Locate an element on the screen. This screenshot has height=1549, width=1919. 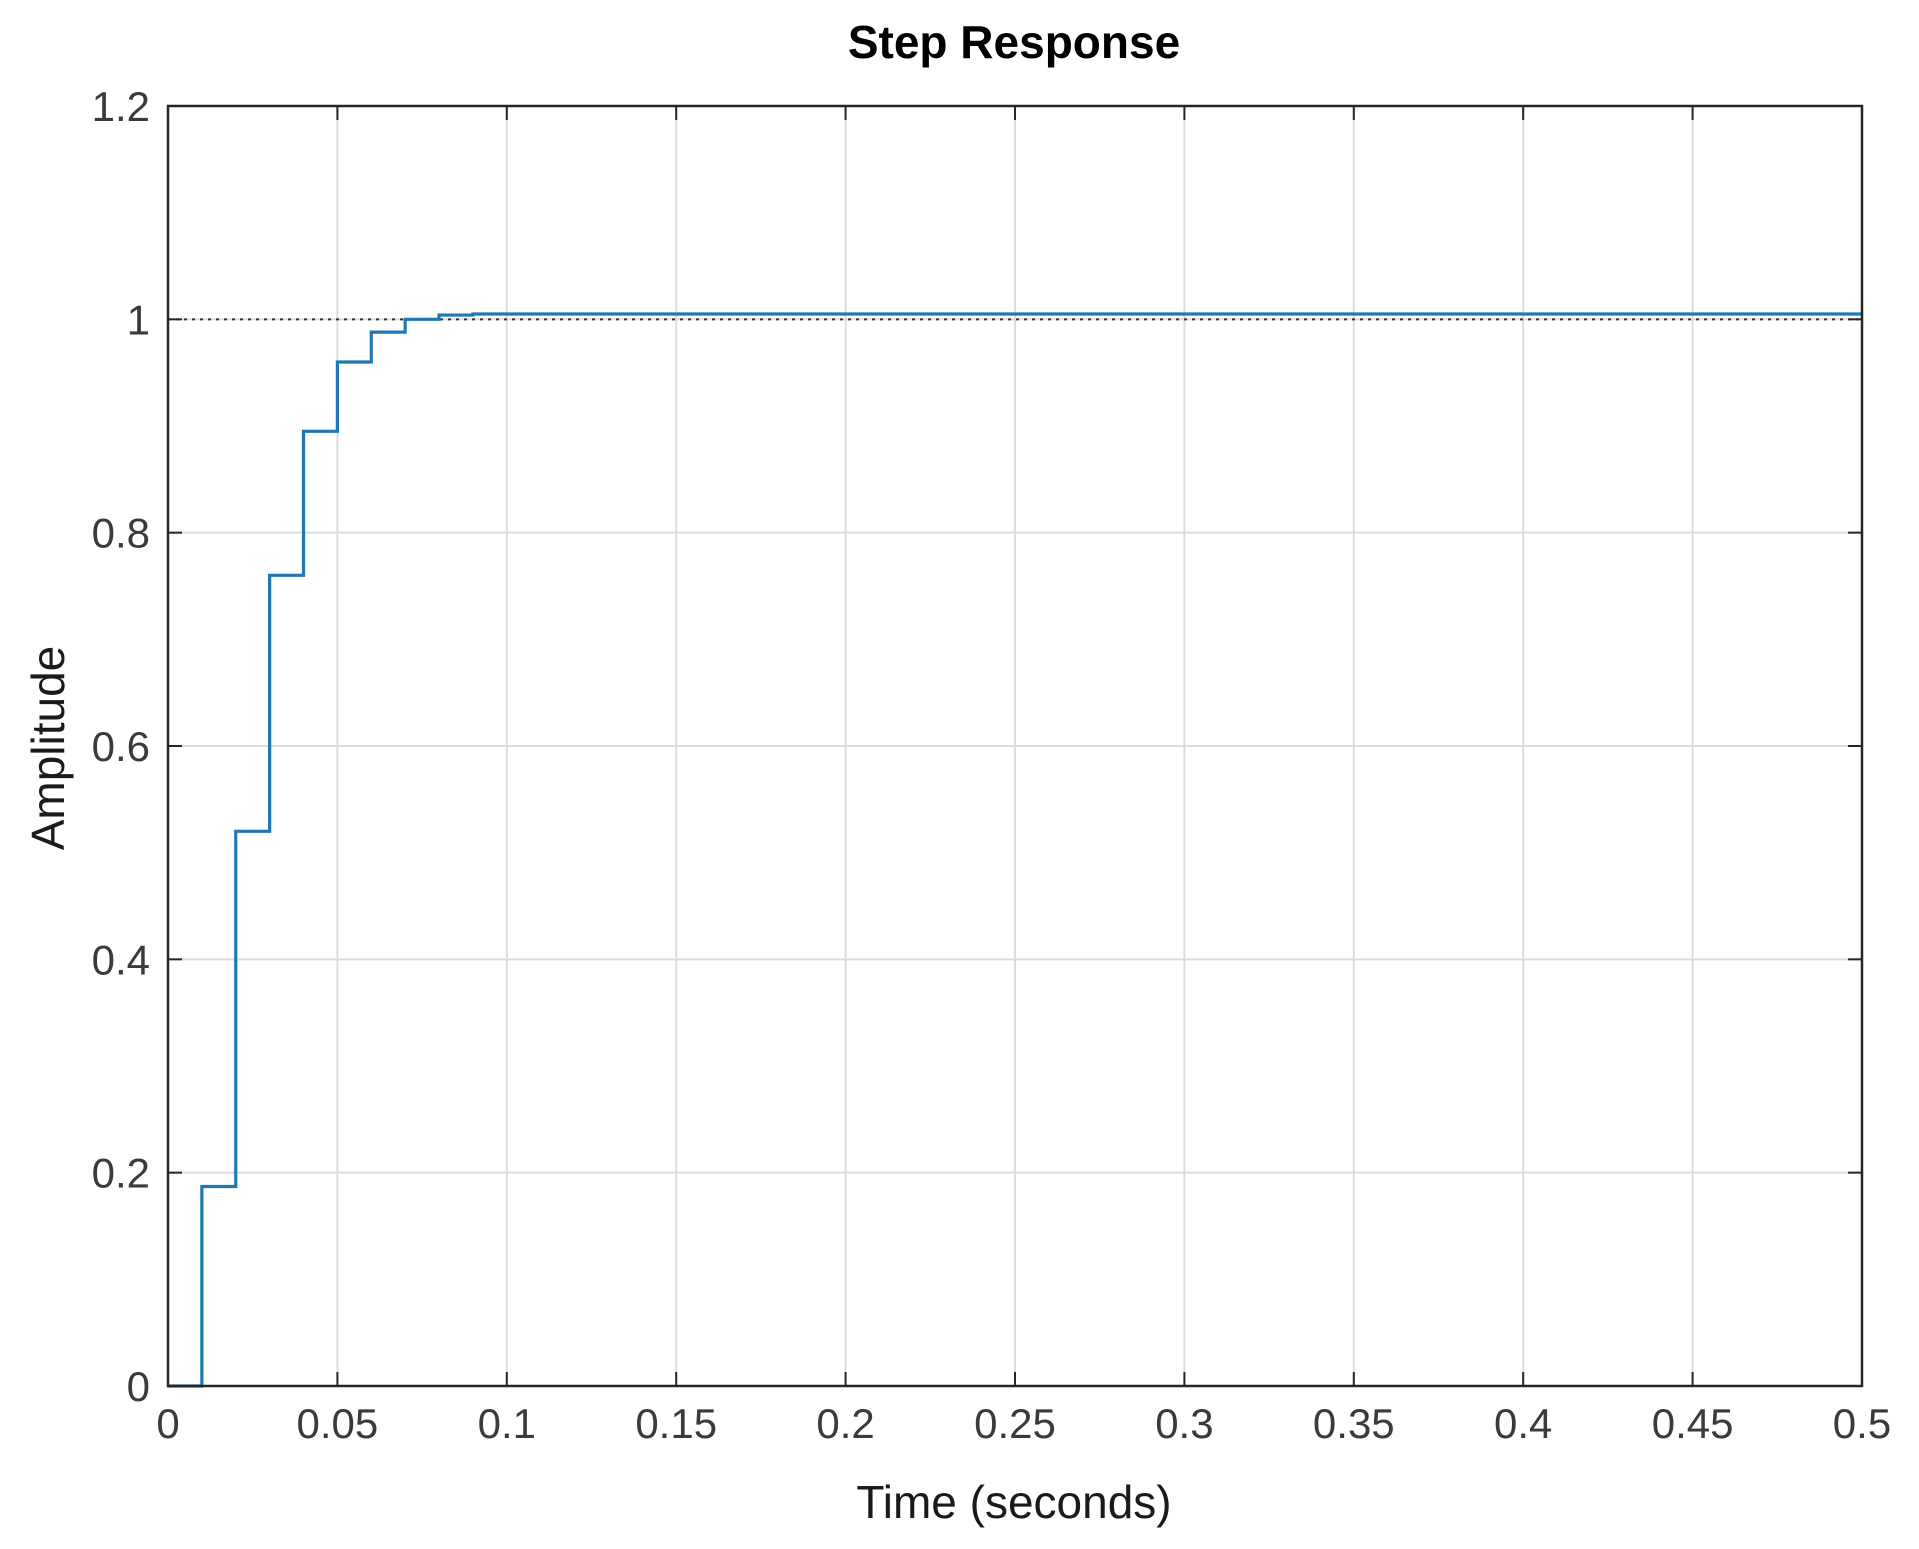
x-tick-label: 0.15 is located at coordinates (676, 1423).